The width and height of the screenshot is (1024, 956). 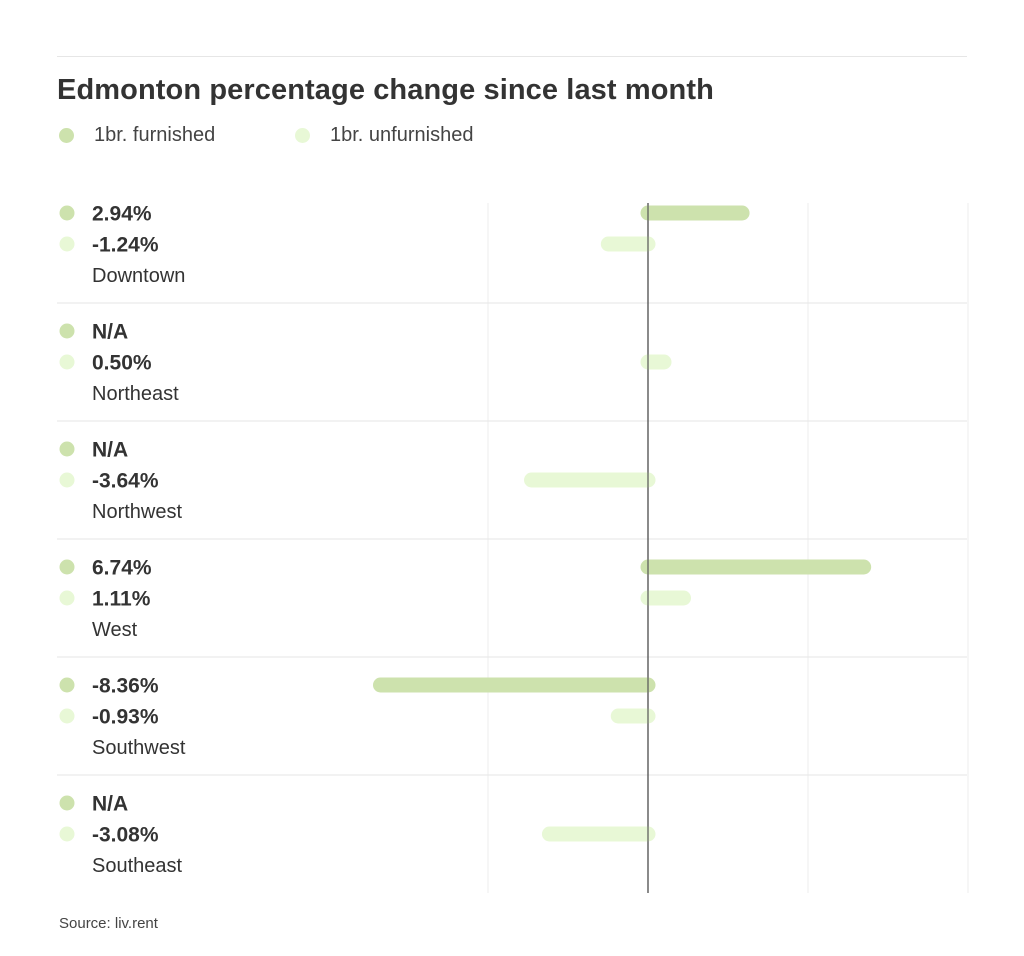 I want to click on value-dot-unfurnished-downtown, so click(x=67, y=244).